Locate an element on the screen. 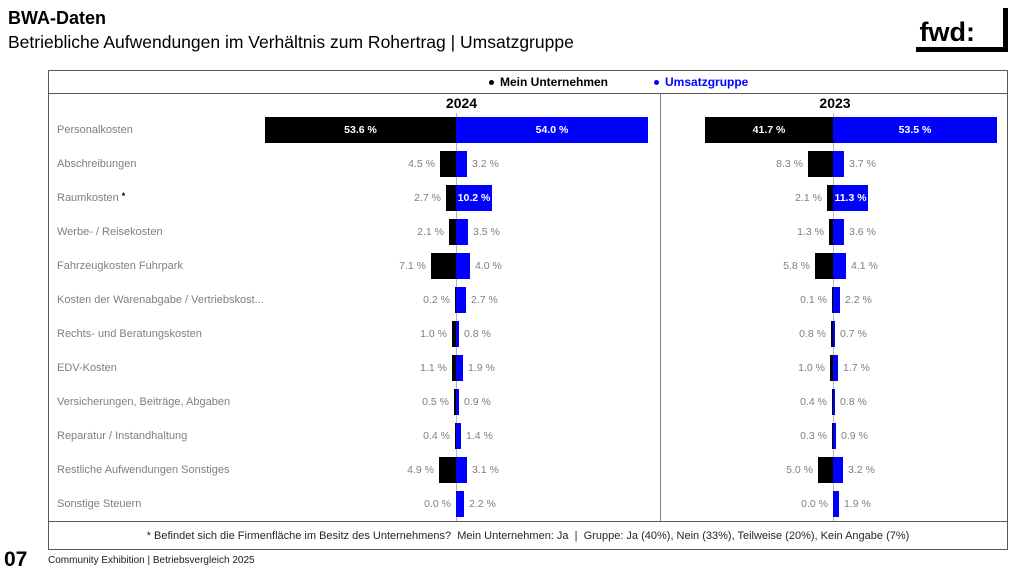  bar-row: 0.1 % 2.2 % is located at coordinates (835, 300).